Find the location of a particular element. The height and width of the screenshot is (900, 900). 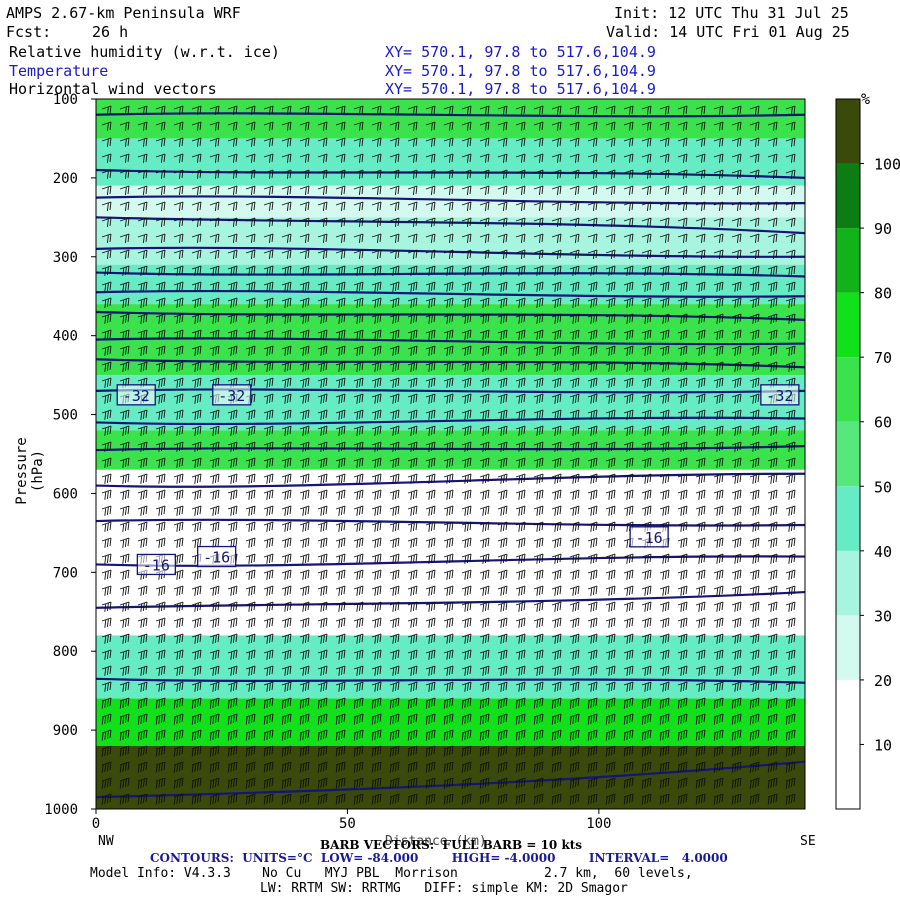

colorbar-tick-label: 10 is located at coordinates (883, 745).